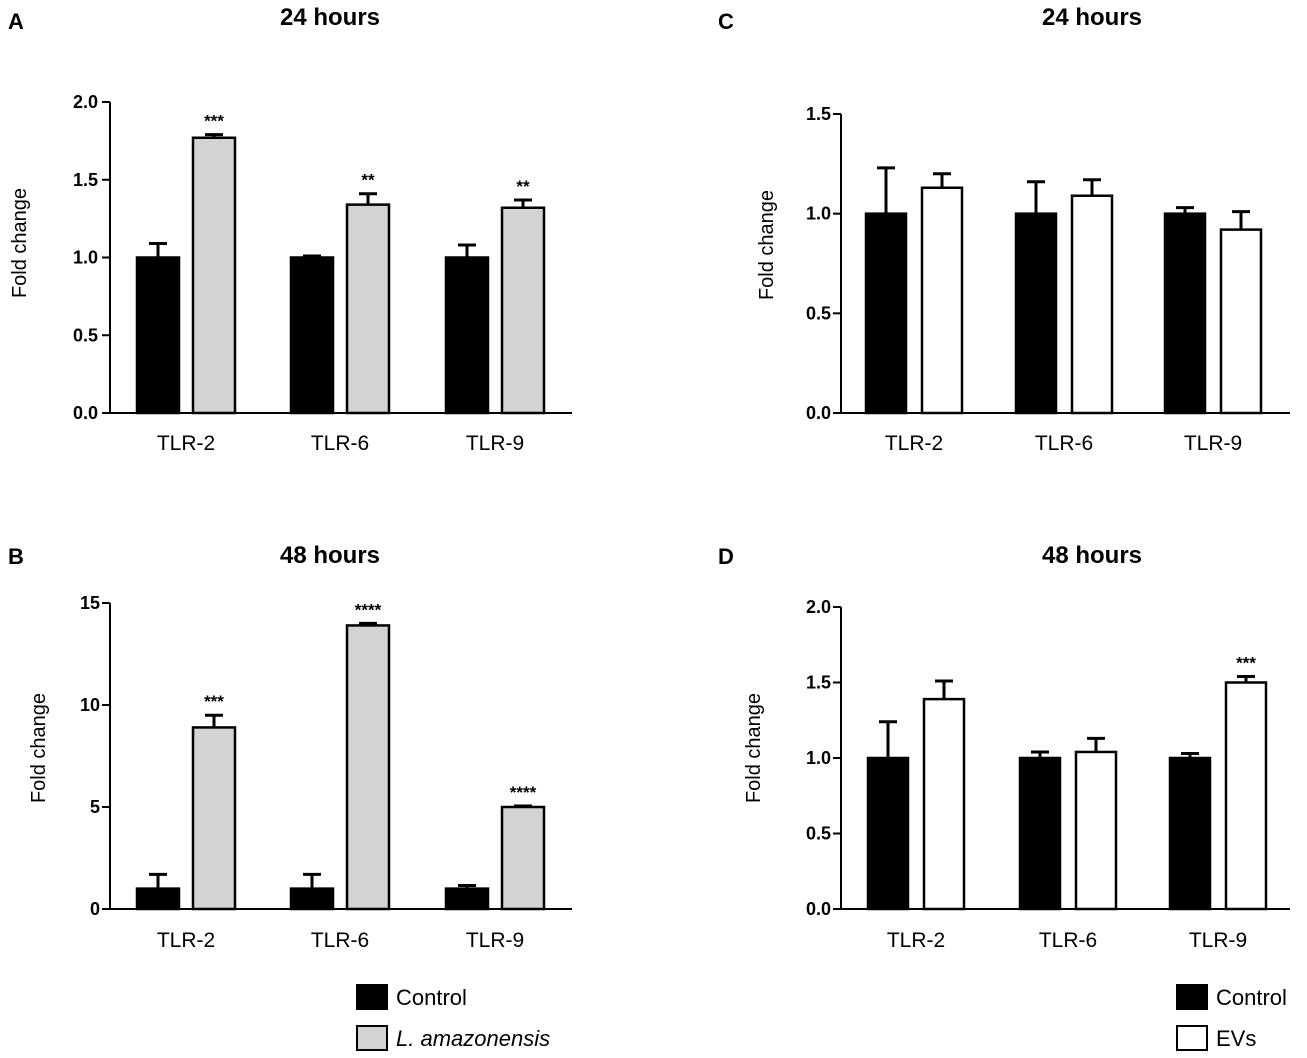  Describe the element at coordinates (16, 556) in the screenshot. I see `panel-letter: B` at that location.